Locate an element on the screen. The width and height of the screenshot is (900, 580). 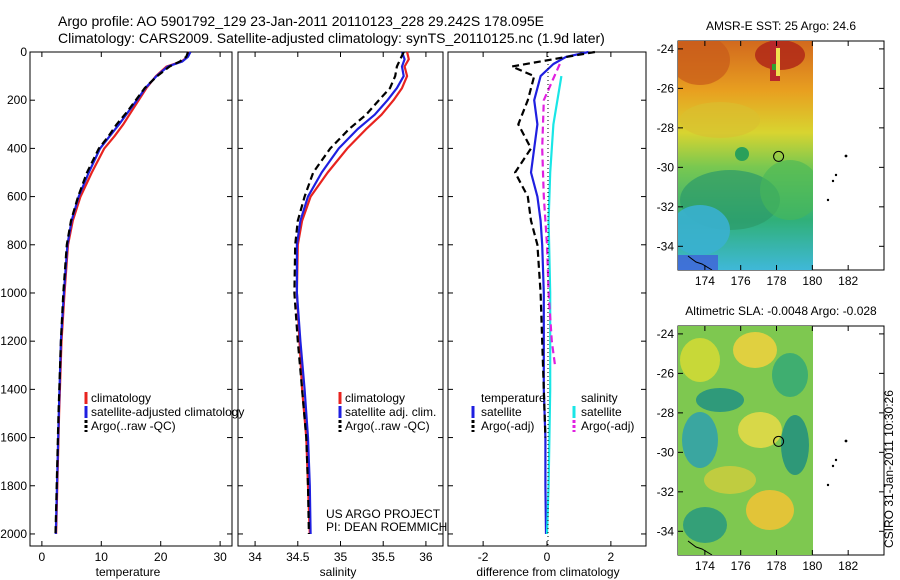
y-tick-label: 1000 is located at coordinates (13, 293).